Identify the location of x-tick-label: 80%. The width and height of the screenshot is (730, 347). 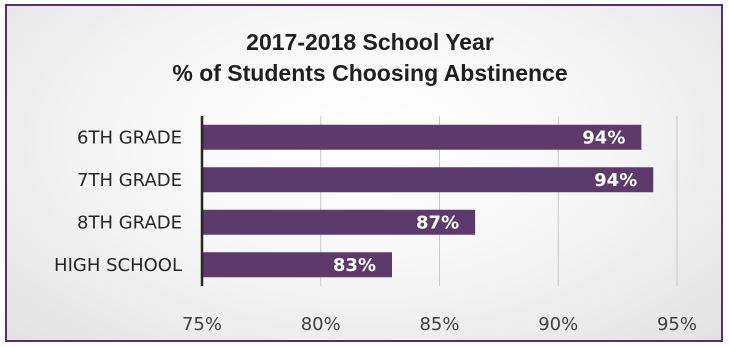
(321, 324).